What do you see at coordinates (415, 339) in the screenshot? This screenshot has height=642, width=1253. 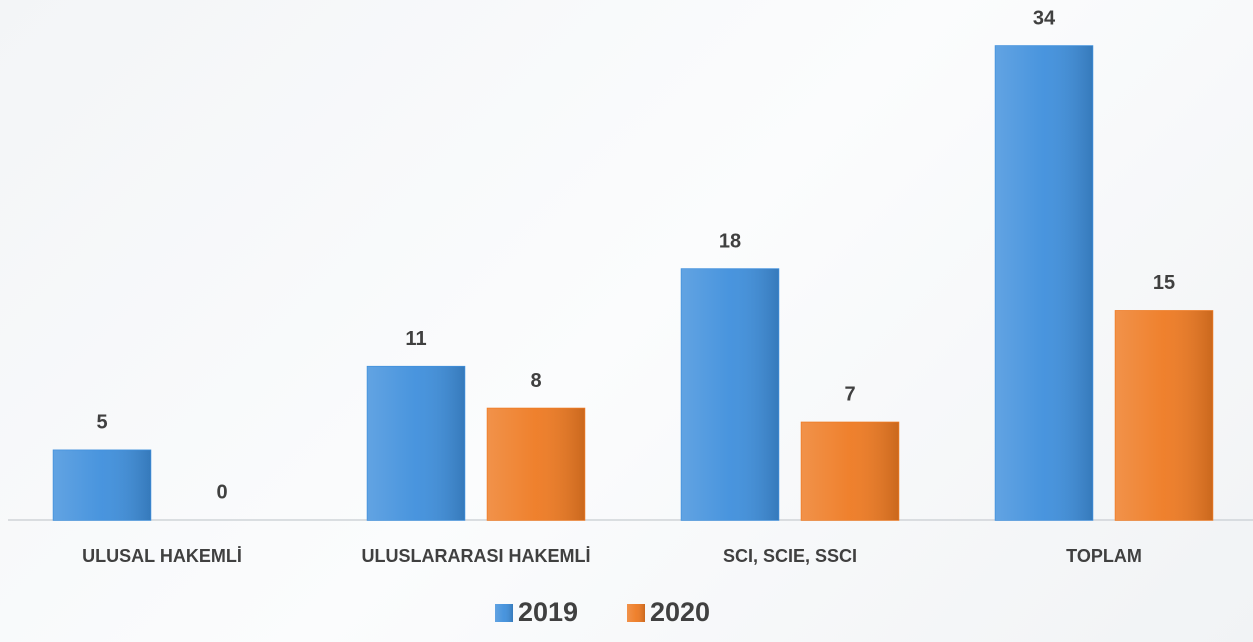 I see `value-label: 11` at bounding box center [415, 339].